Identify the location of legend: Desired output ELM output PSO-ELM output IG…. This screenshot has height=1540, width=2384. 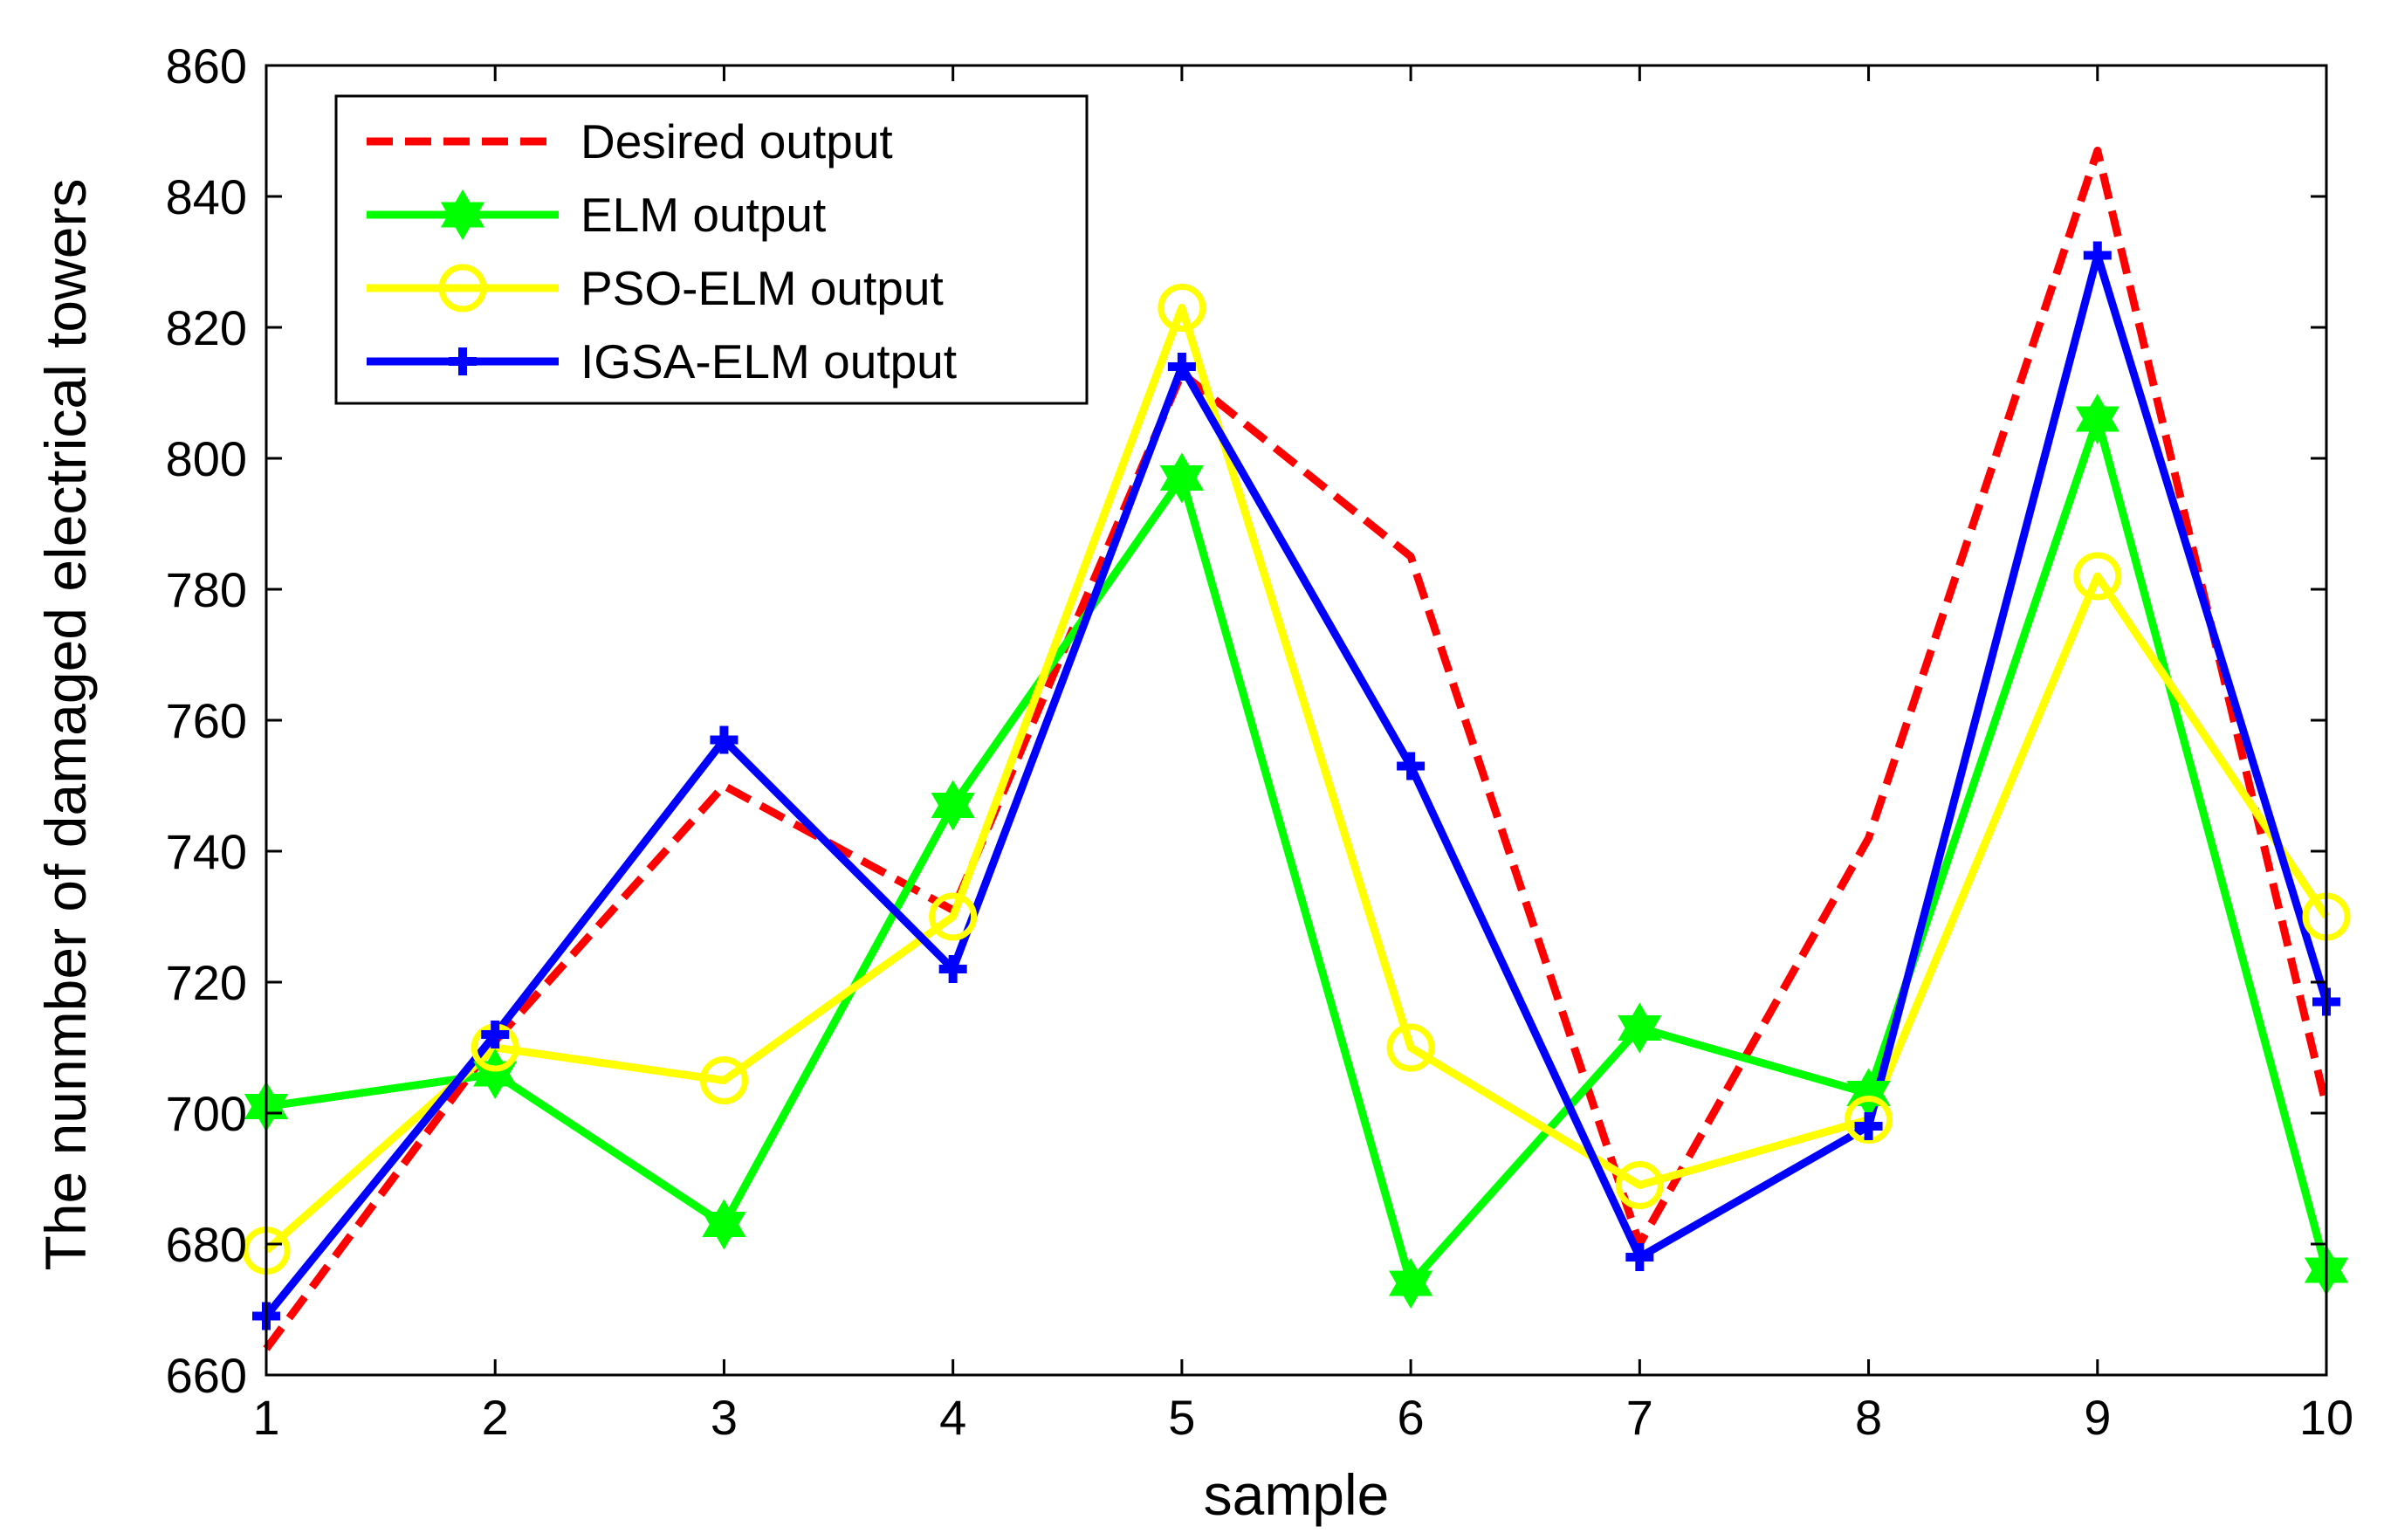
(711, 250).